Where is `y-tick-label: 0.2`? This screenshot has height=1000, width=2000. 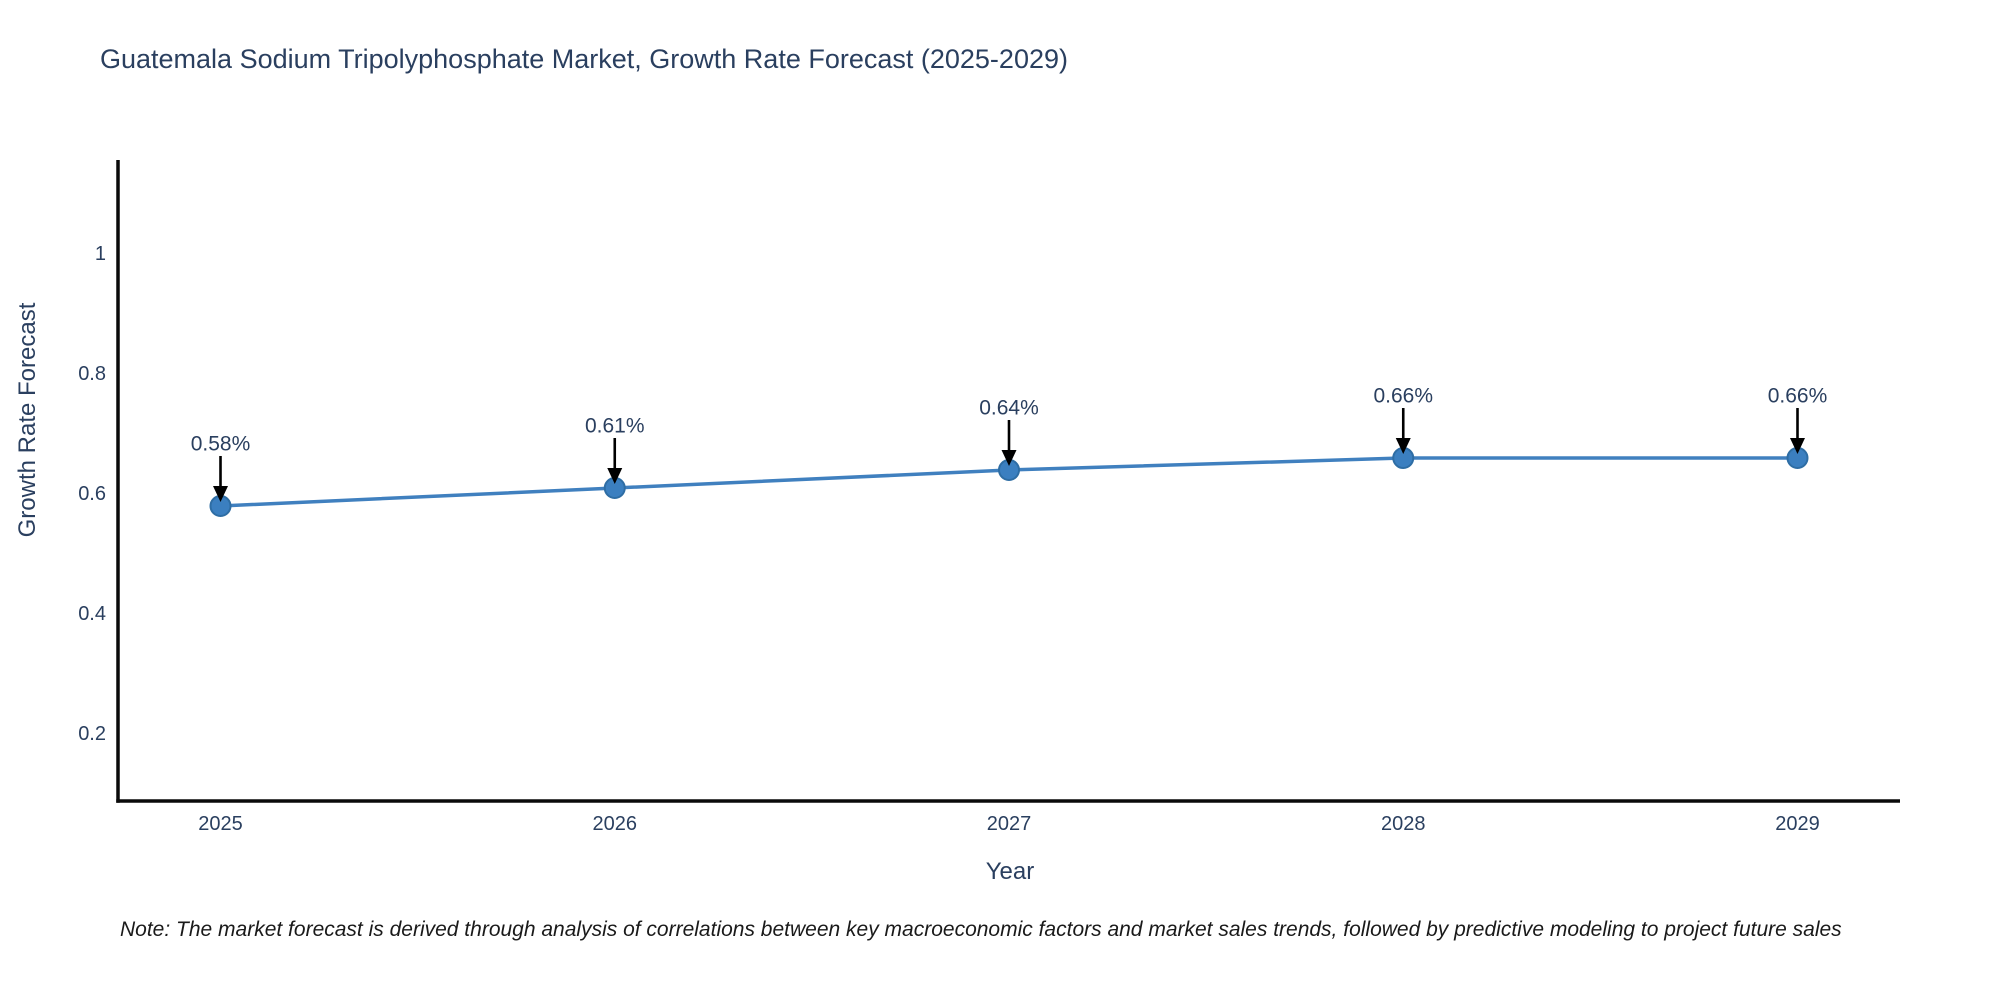
y-tick-label: 0.2 is located at coordinates (92, 734).